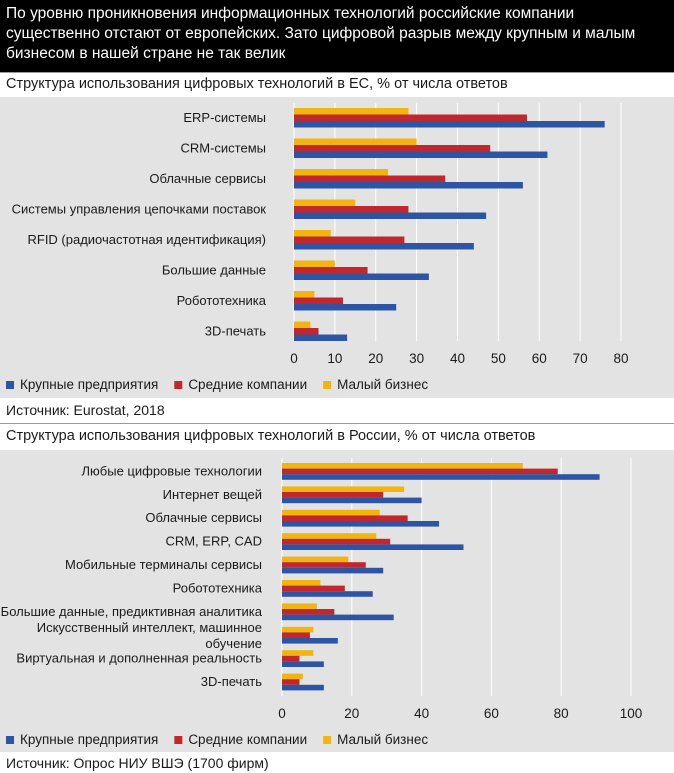  Describe the element at coordinates (213, 541) in the screenshot. I see `category-label: CRM, ERP, CAD` at that location.